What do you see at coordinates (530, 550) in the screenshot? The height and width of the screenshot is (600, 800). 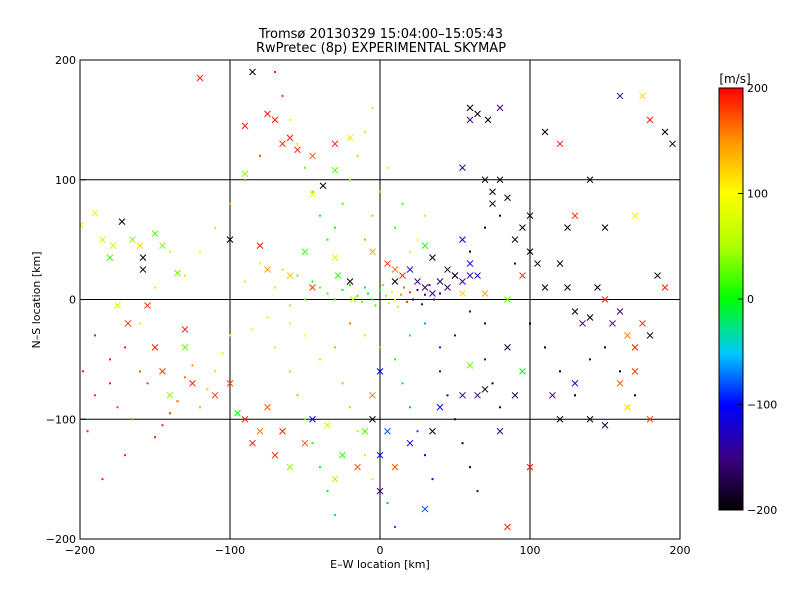 I see `x-tick-label: 100` at bounding box center [530, 550].